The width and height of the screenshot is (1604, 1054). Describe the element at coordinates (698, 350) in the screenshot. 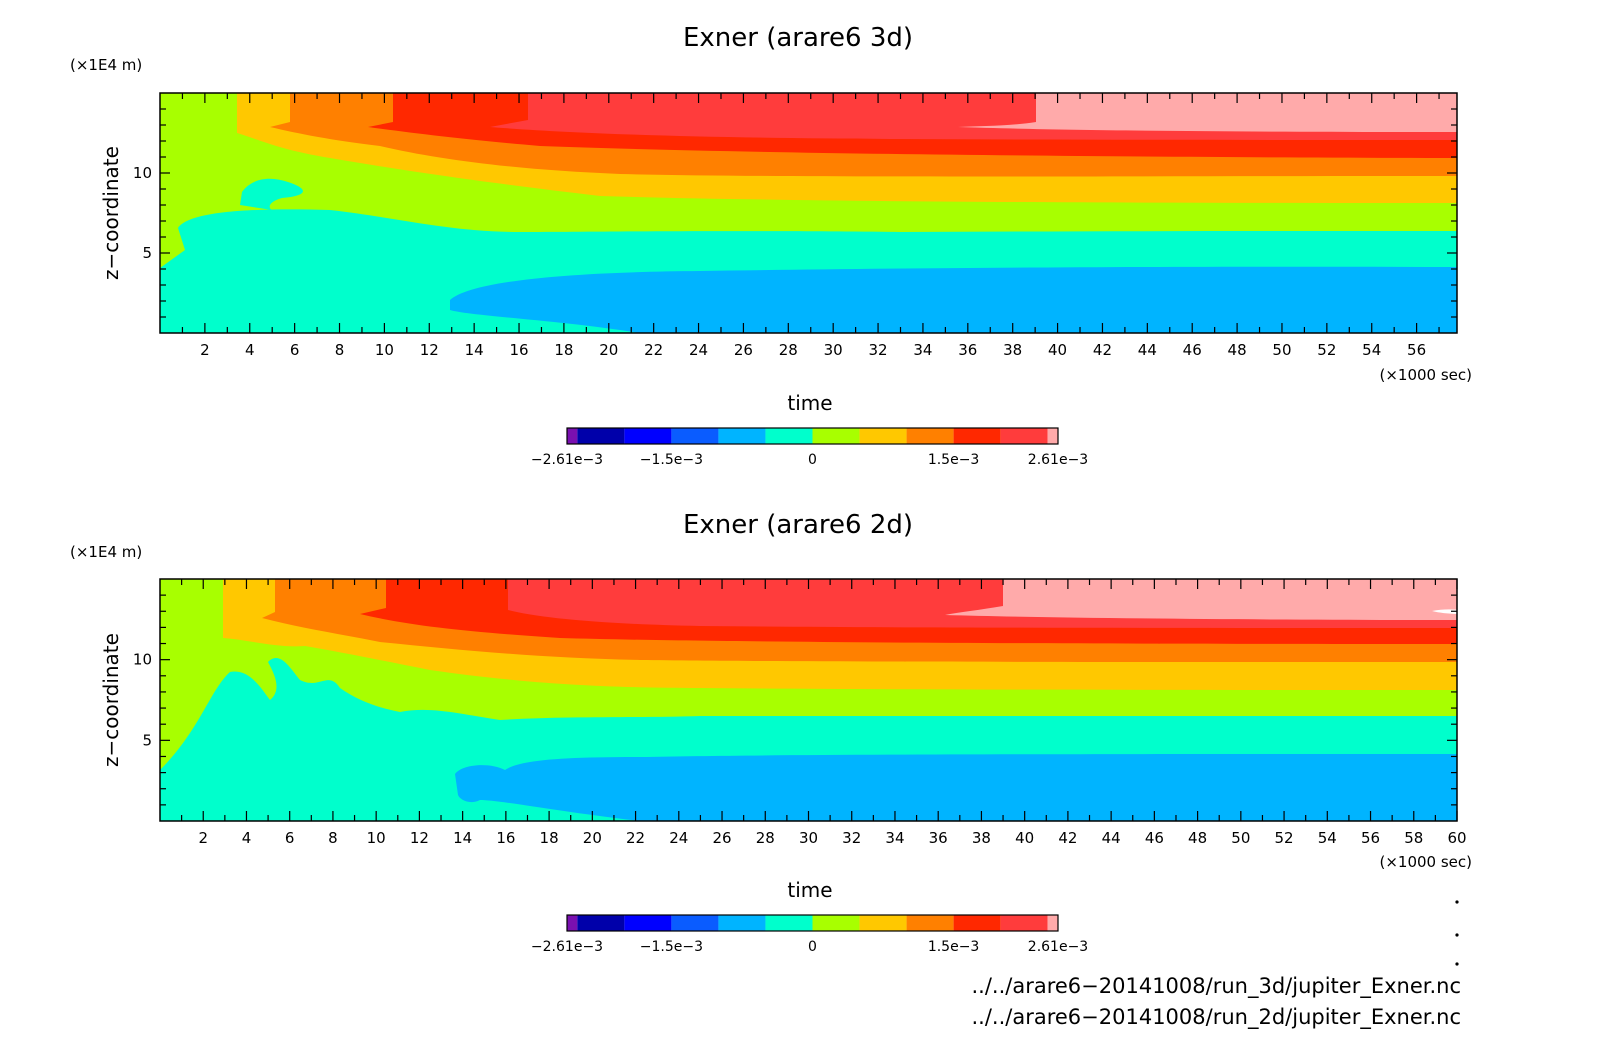

I see `x-tick-label: 24` at that location.